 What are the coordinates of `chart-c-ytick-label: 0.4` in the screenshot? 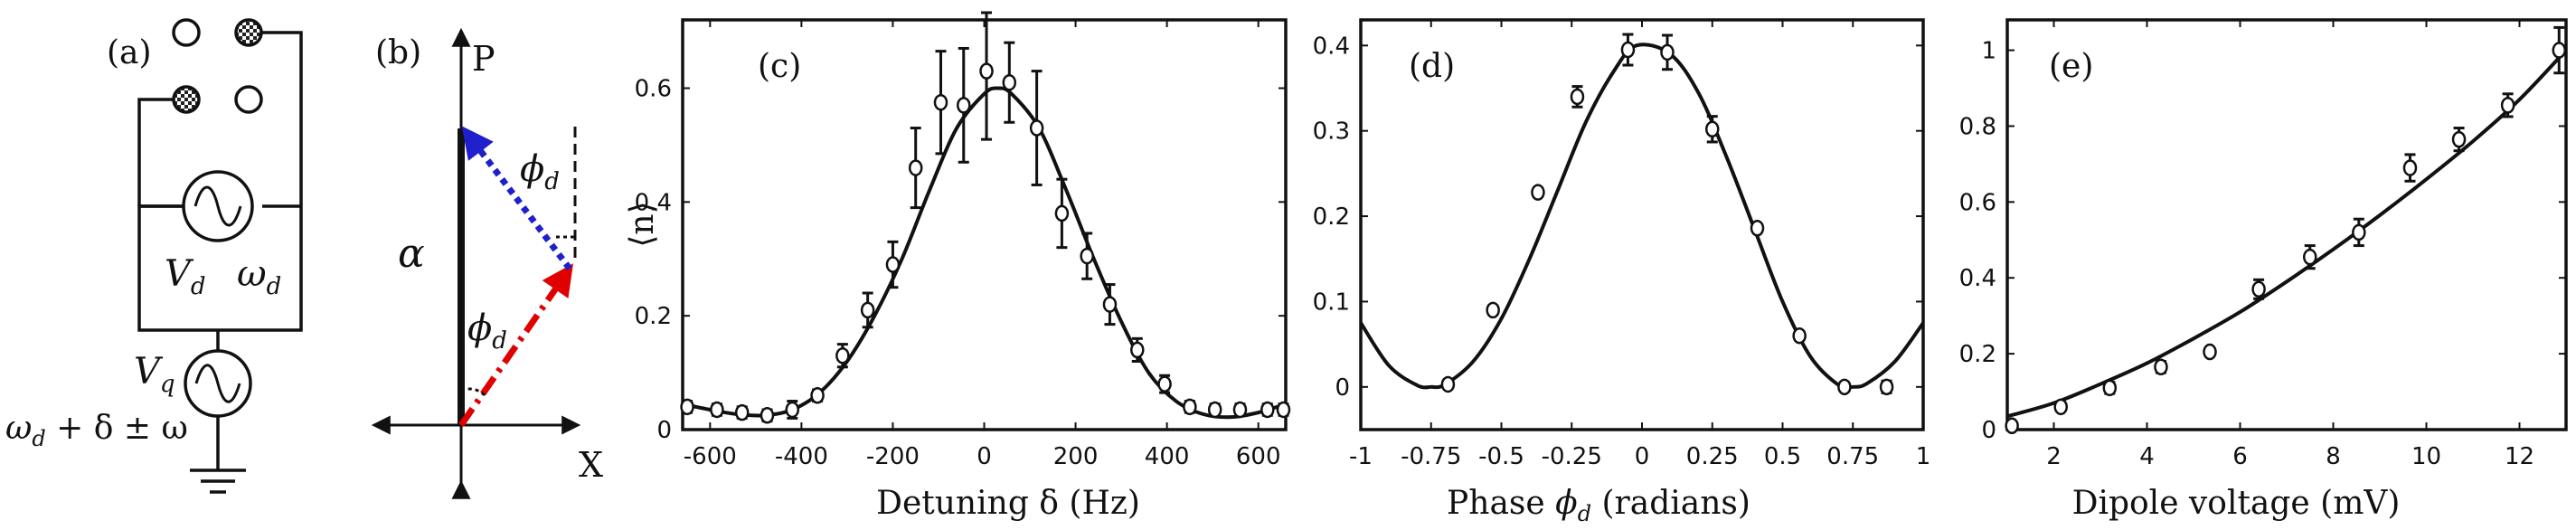 It's located at (653, 202).